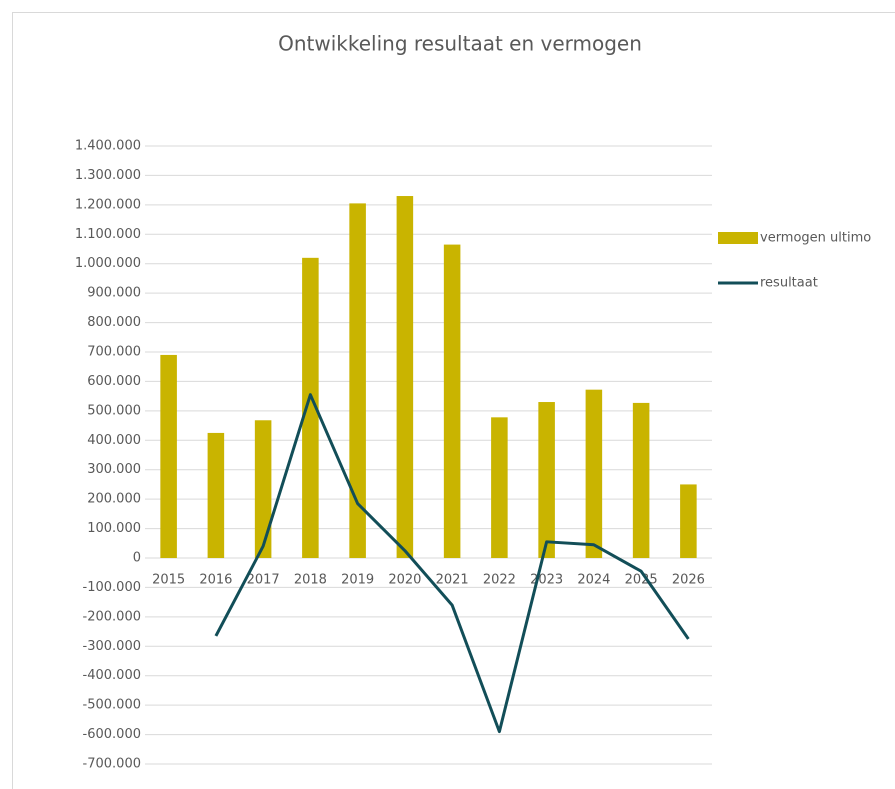  I want to click on y-tick-label: 400.000, so click(114, 440).